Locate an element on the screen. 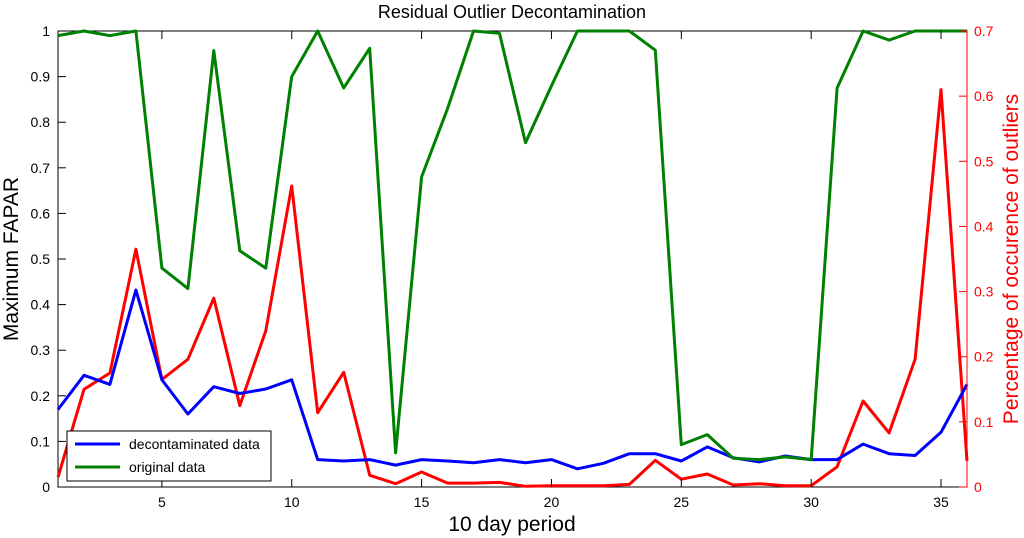 The width and height of the screenshot is (1024, 538). y-left-tick-label: 0.5 is located at coordinates (41, 259).